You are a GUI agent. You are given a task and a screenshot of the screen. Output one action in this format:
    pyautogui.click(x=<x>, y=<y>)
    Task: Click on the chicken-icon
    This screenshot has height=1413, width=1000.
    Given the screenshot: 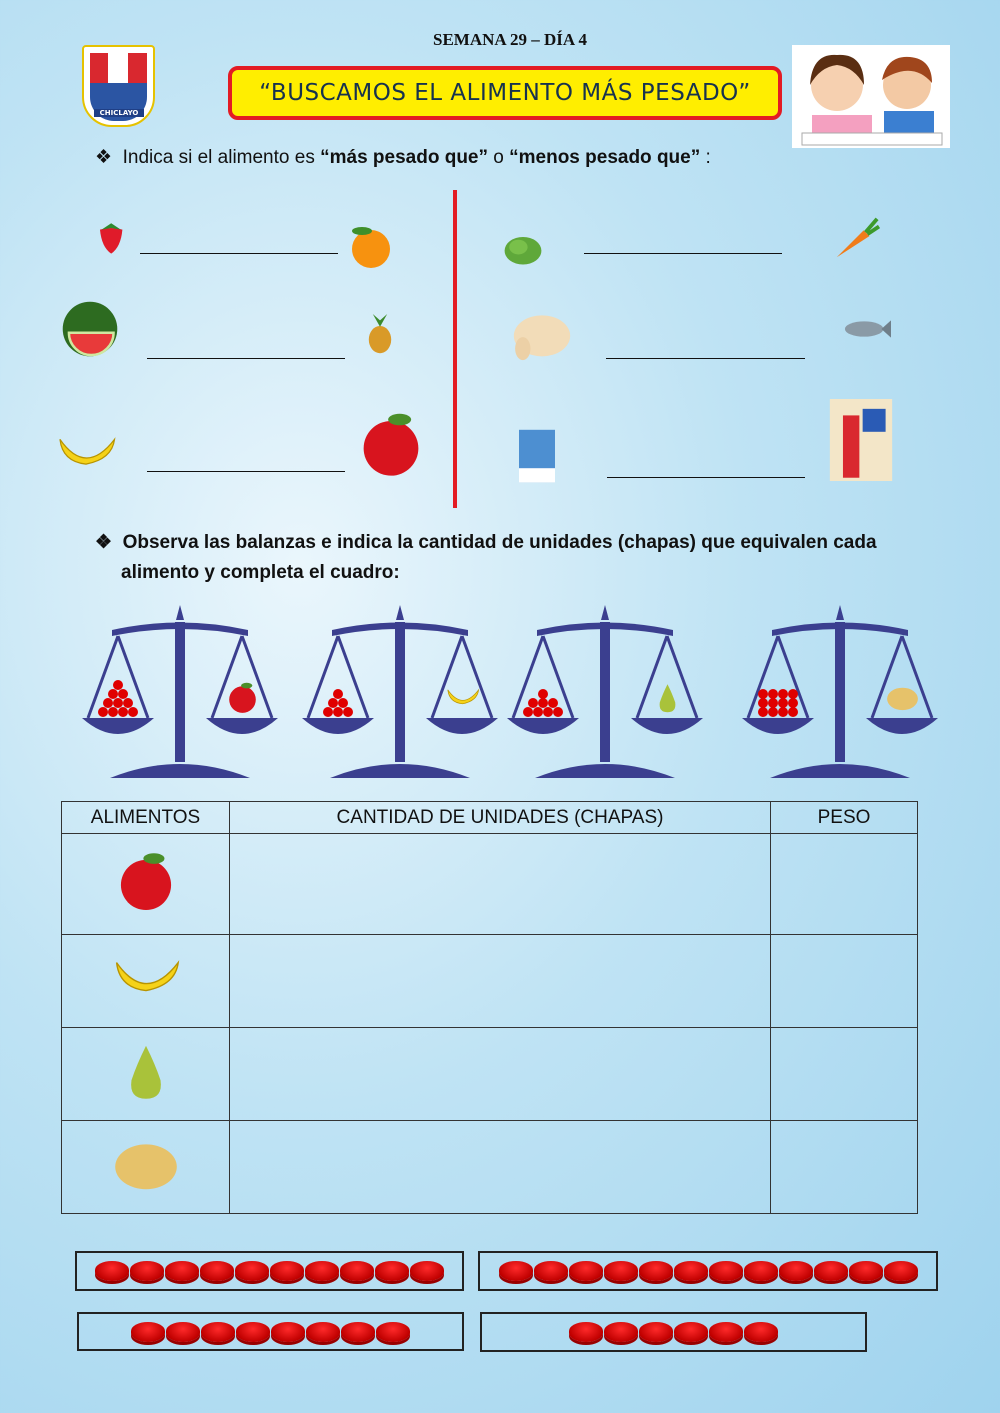 What is the action you would take?
    pyautogui.click(x=542, y=332)
    